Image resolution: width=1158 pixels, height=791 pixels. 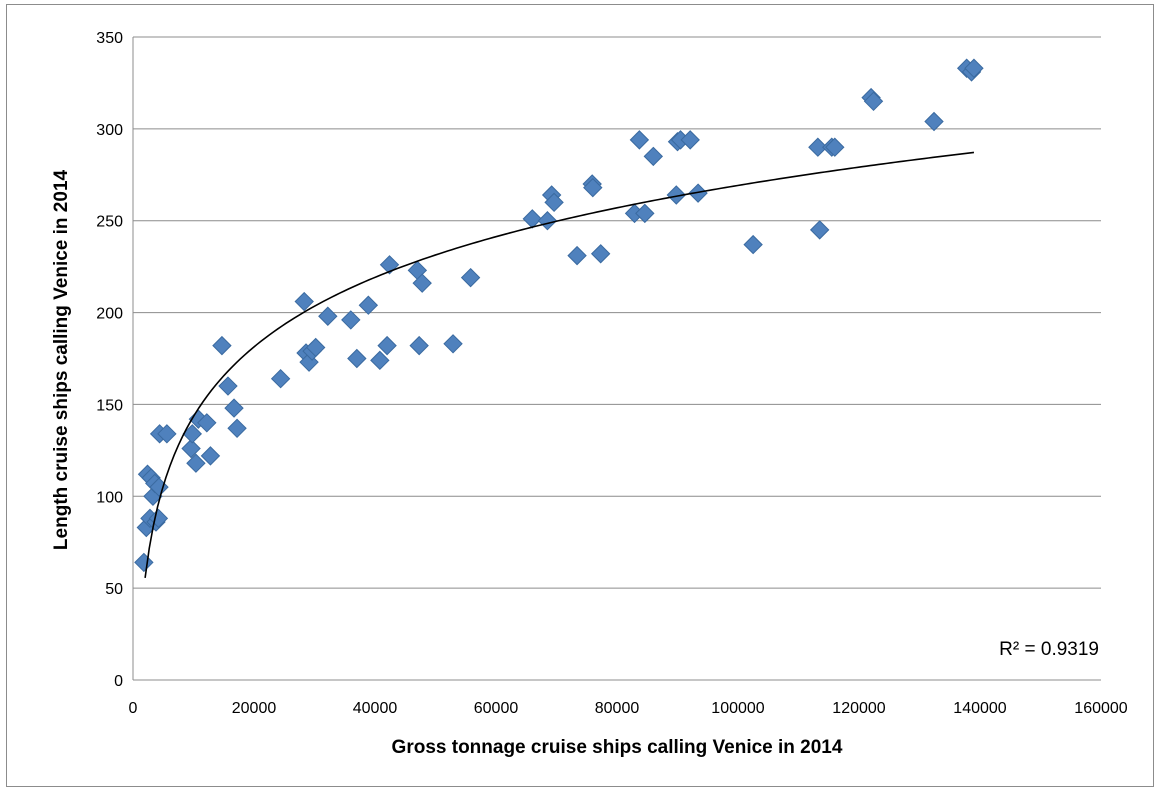 I want to click on x-tick-label: 80000, so click(x=617, y=708).